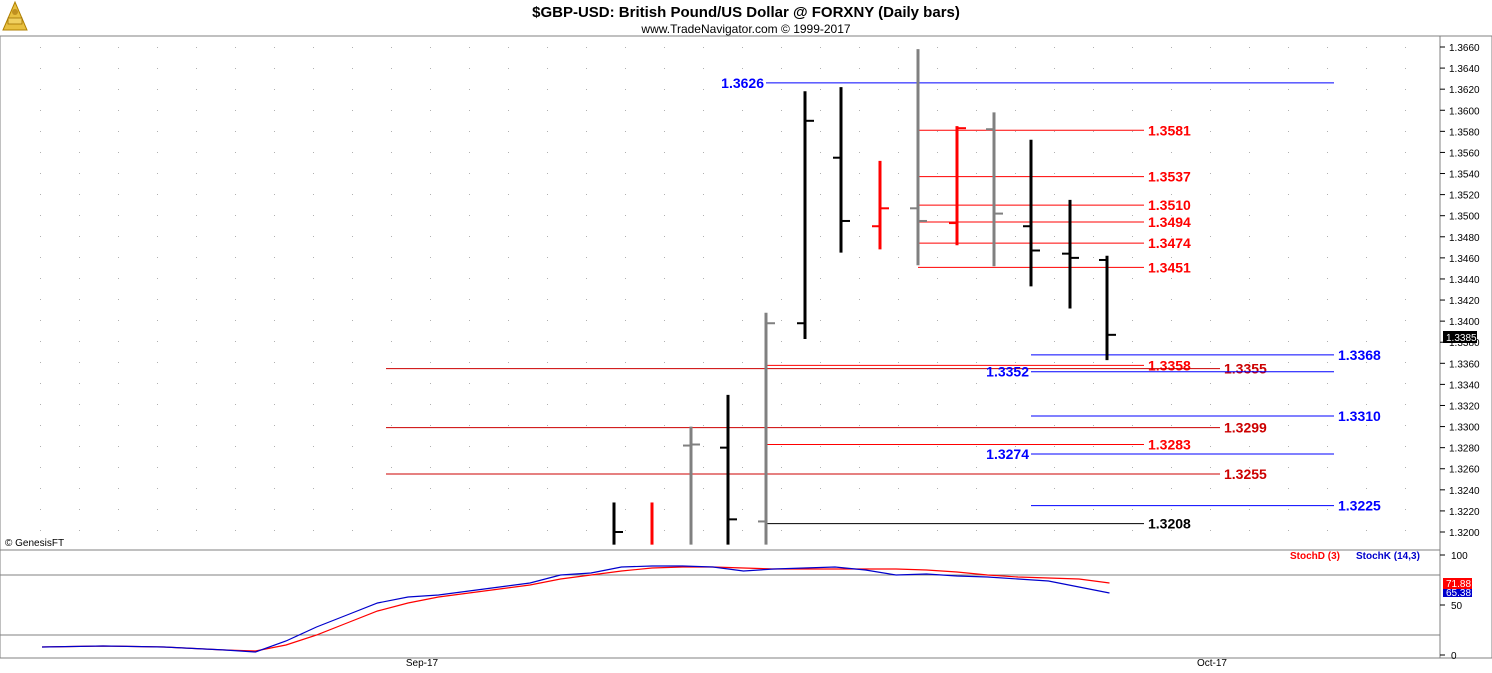  I want to click on price-tick-label: 1.3300, so click(1464, 428).